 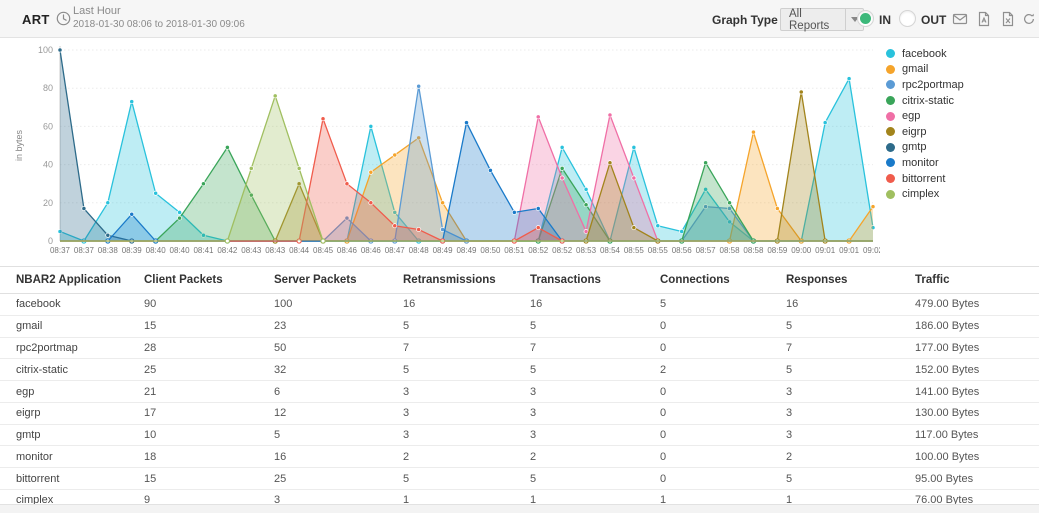 I want to click on mail-icon, so click(x=960, y=19).